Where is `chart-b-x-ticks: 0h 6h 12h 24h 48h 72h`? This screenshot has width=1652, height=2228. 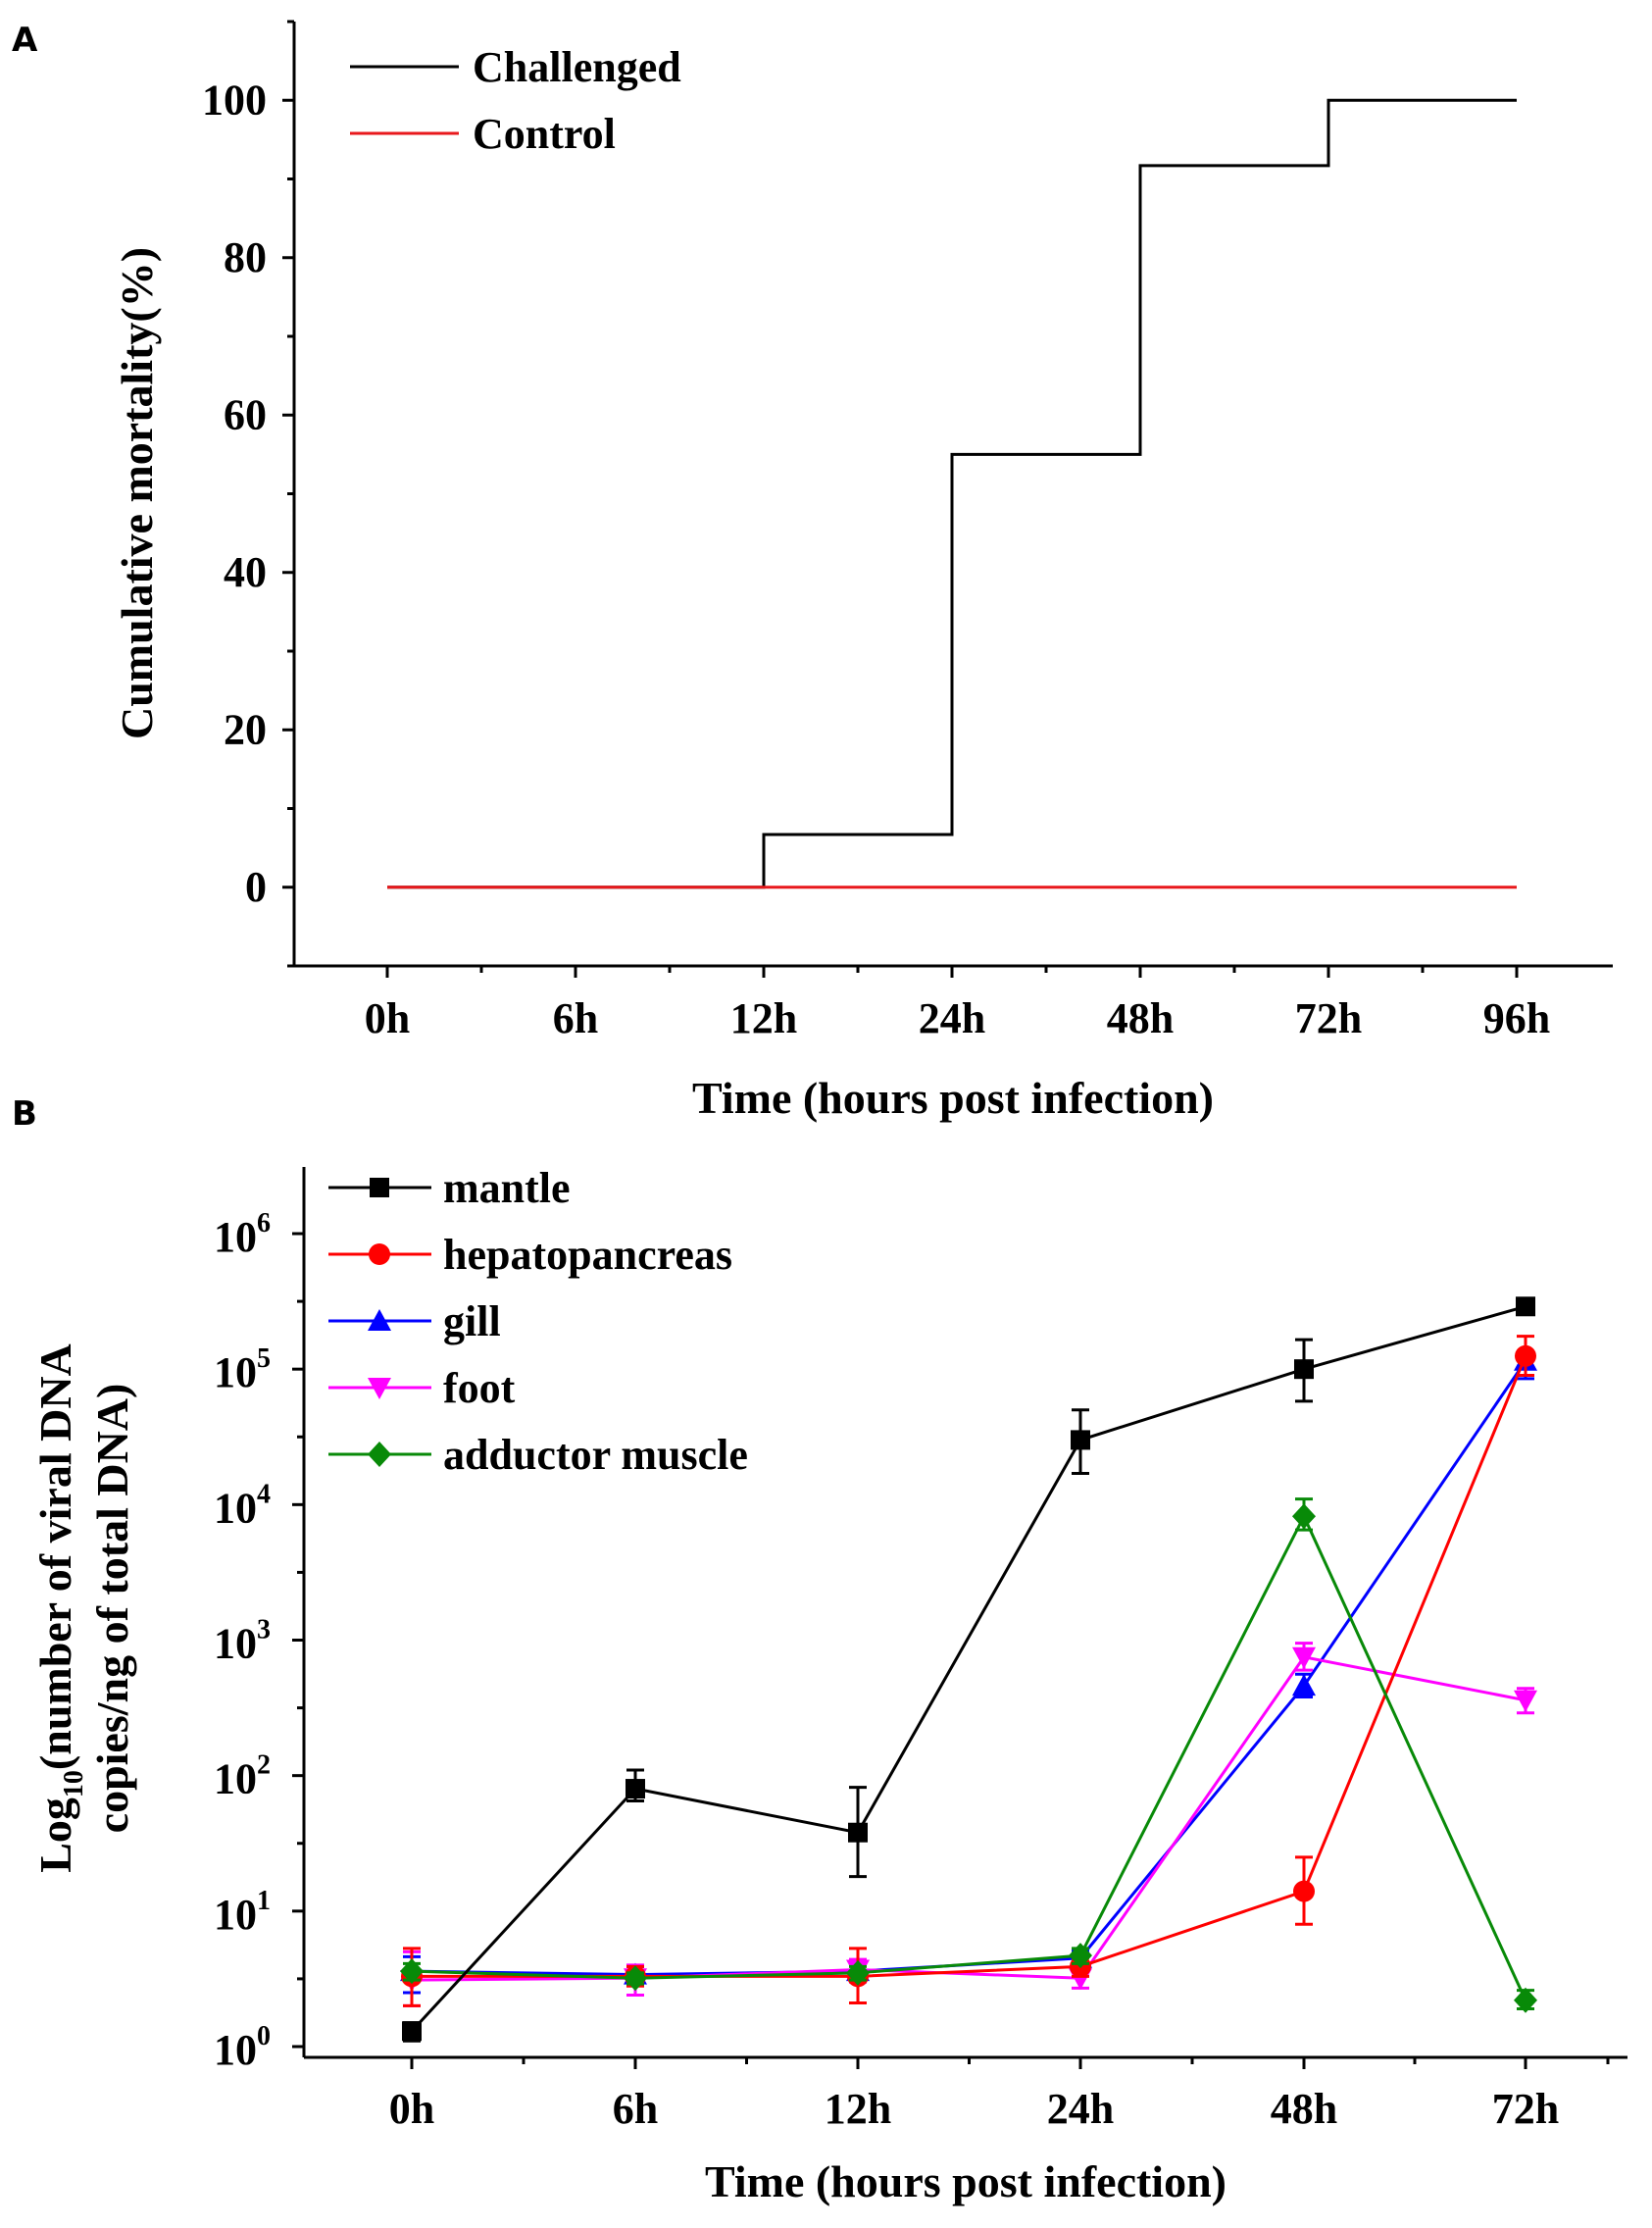 chart-b-x-ticks: 0h 6h 12h 24h 48h 72h is located at coordinates (999, 2095).